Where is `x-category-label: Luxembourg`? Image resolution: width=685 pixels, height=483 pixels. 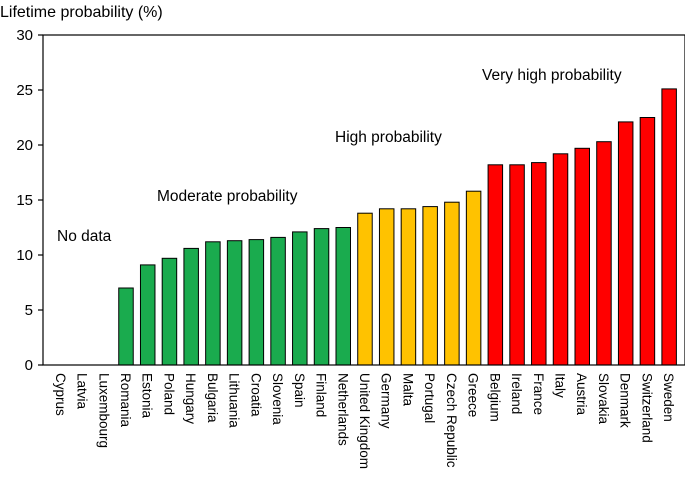 x-category-label: Luxembourg is located at coordinates (103, 410).